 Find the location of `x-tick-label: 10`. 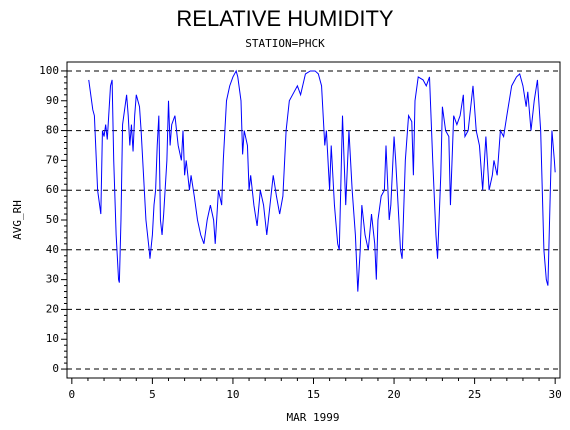

x-tick-label: 10 is located at coordinates (232, 394).